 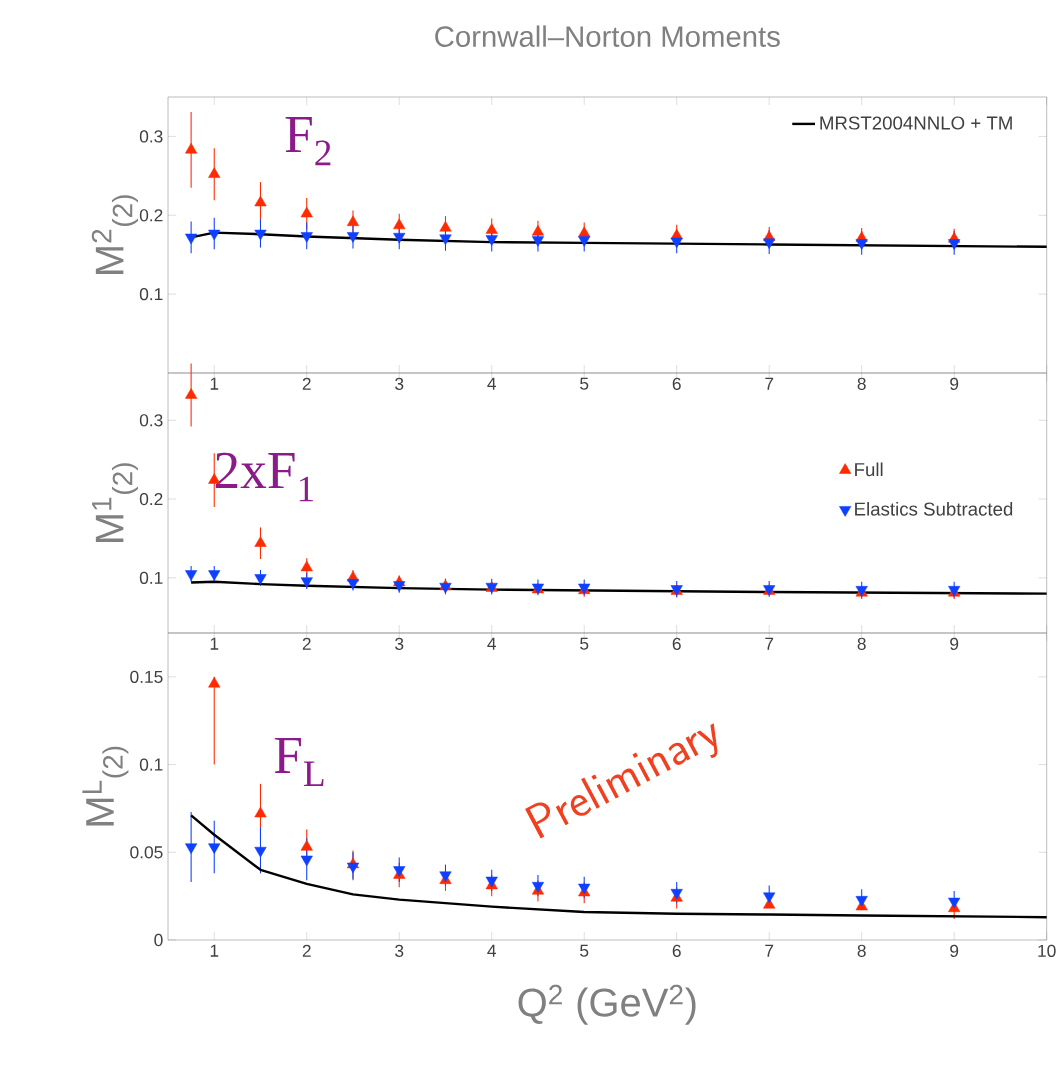 I want to click on x-axis-title: Q$^{2}$ (GeV$^{2}$), so click(x=607, y=1004).